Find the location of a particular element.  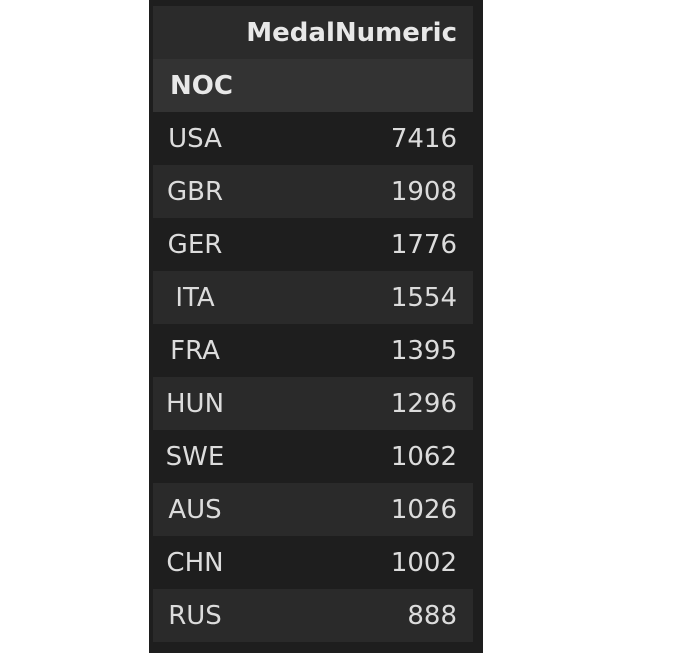

table-row: HUN 1296 is located at coordinates (313, 403).